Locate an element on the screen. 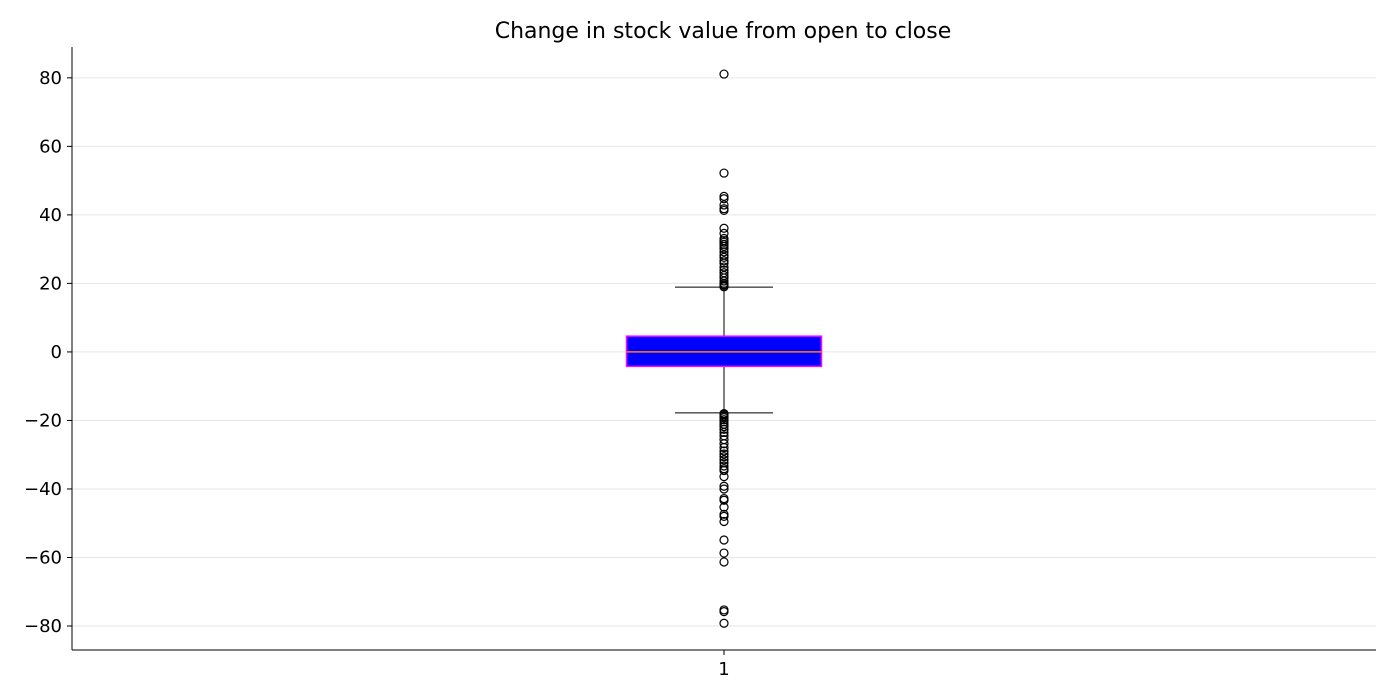 This screenshot has width=1400, height=700. y-tick-label: −80 is located at coordinates (43, 626).